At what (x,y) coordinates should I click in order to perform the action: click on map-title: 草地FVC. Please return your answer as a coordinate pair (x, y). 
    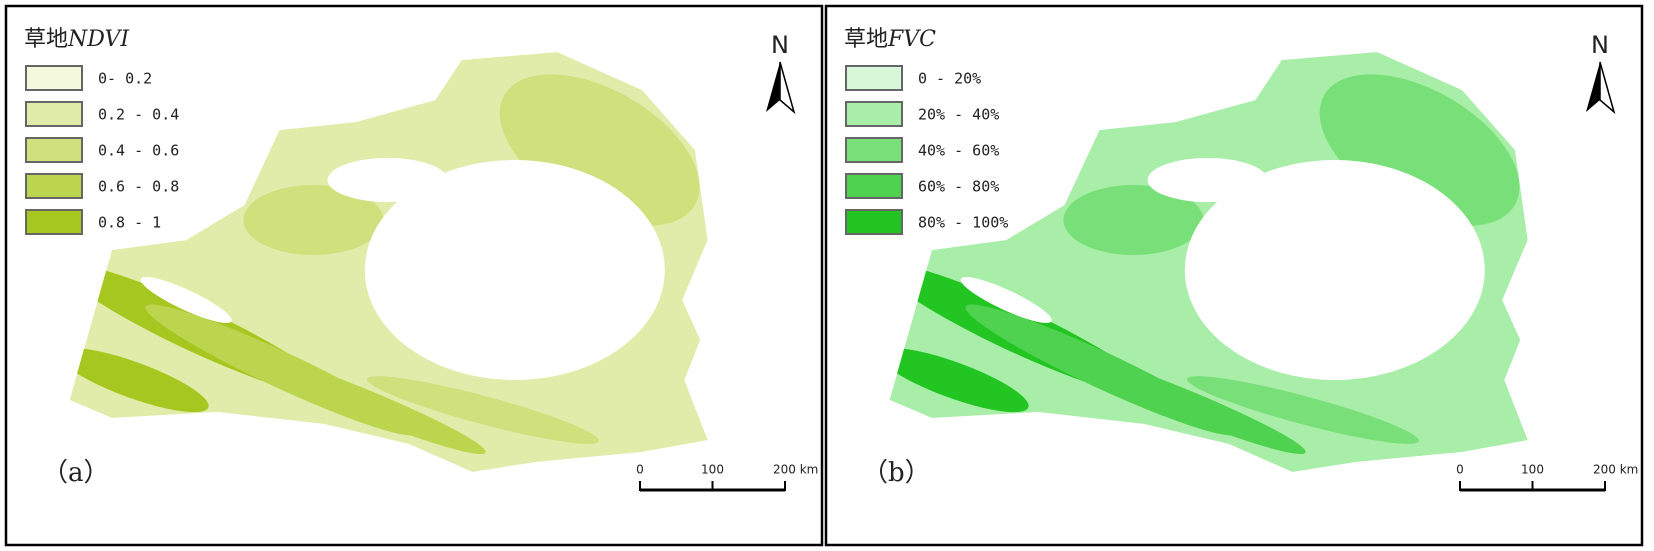
    Looking at the image, I should click on (890, 39).